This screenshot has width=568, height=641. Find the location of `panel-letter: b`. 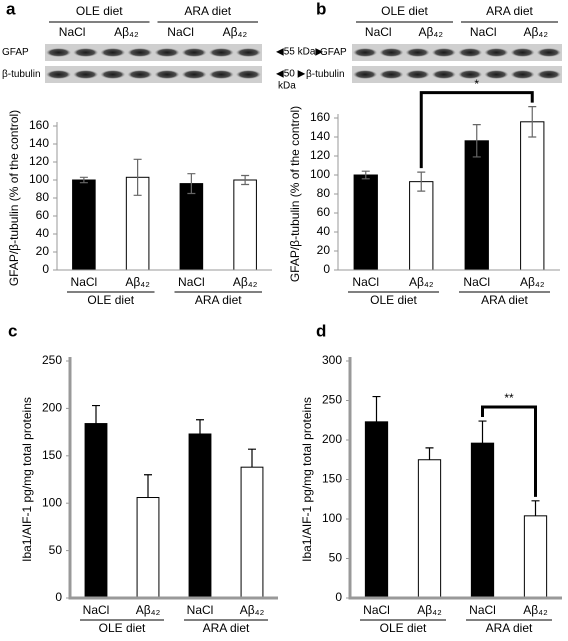

panel-letter: b is located at coordinates (321, 9).